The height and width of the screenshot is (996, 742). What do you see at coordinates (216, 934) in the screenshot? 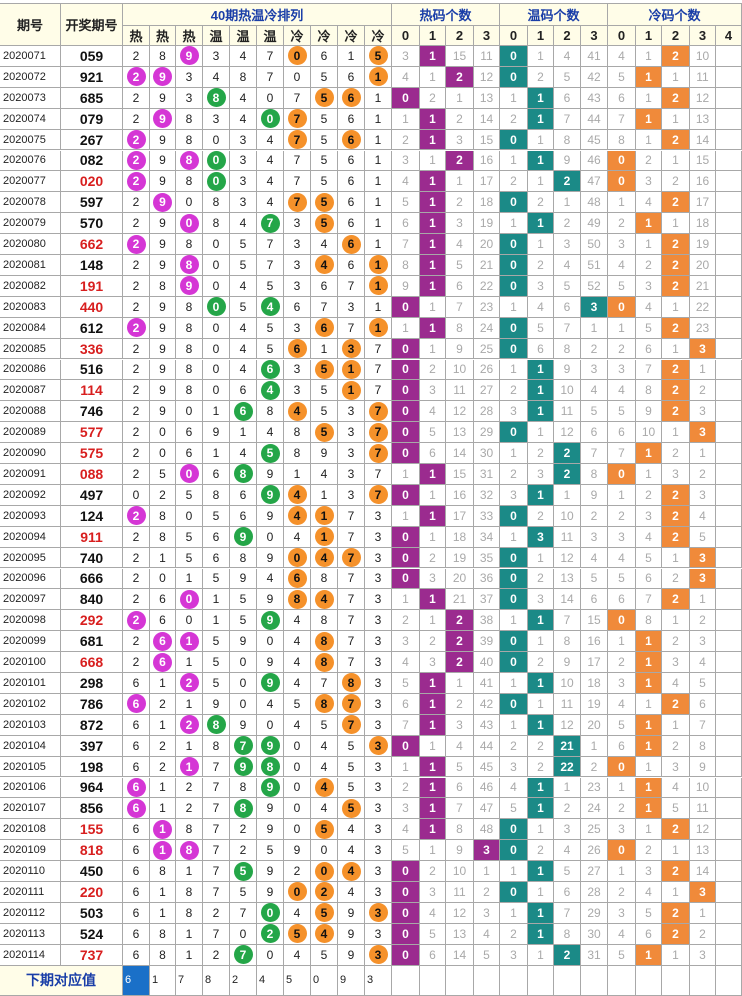
I see `rank-cell: 7` at bounding box center [216, 934].